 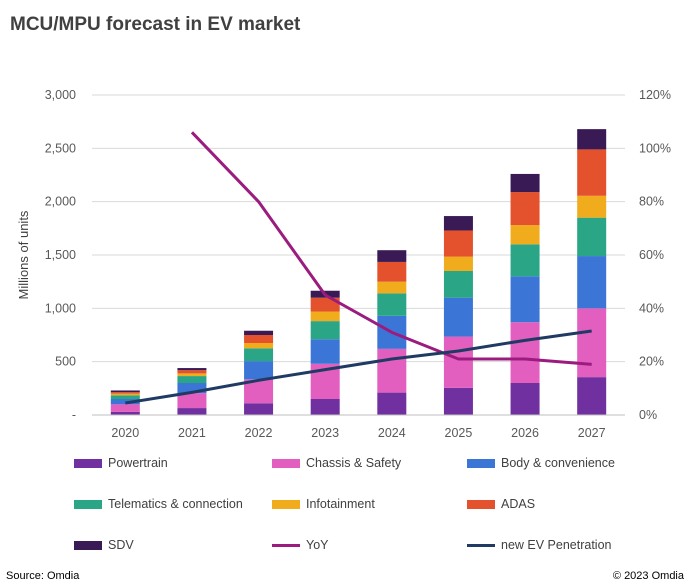 What do you see at coordinates (592, 433) in the screenshot?
I see `x-tick-label: 2027` at bounding box center [592, 433].